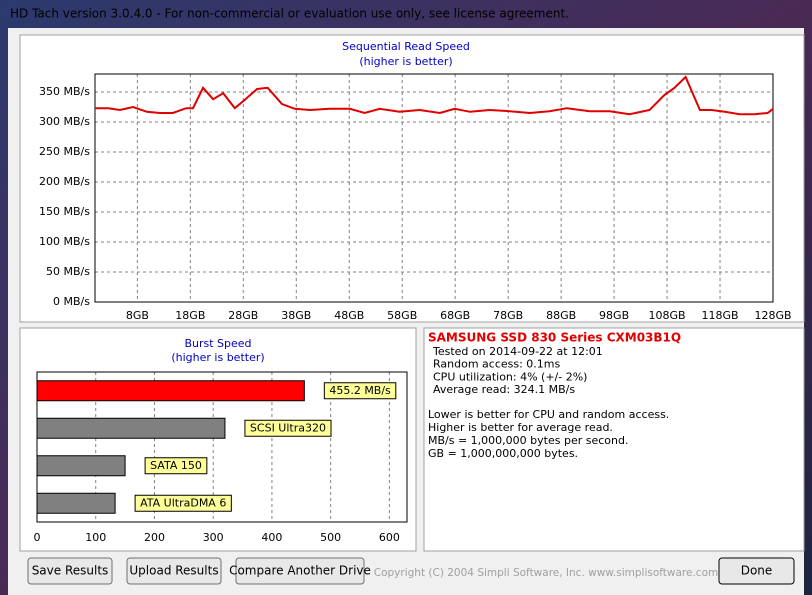 The height and width of the screenshot is (595, 812). Describe the element at coordinates (497, 364) in the screenshot. I see `drive-detail: Random access: 0.1ms` at that location.